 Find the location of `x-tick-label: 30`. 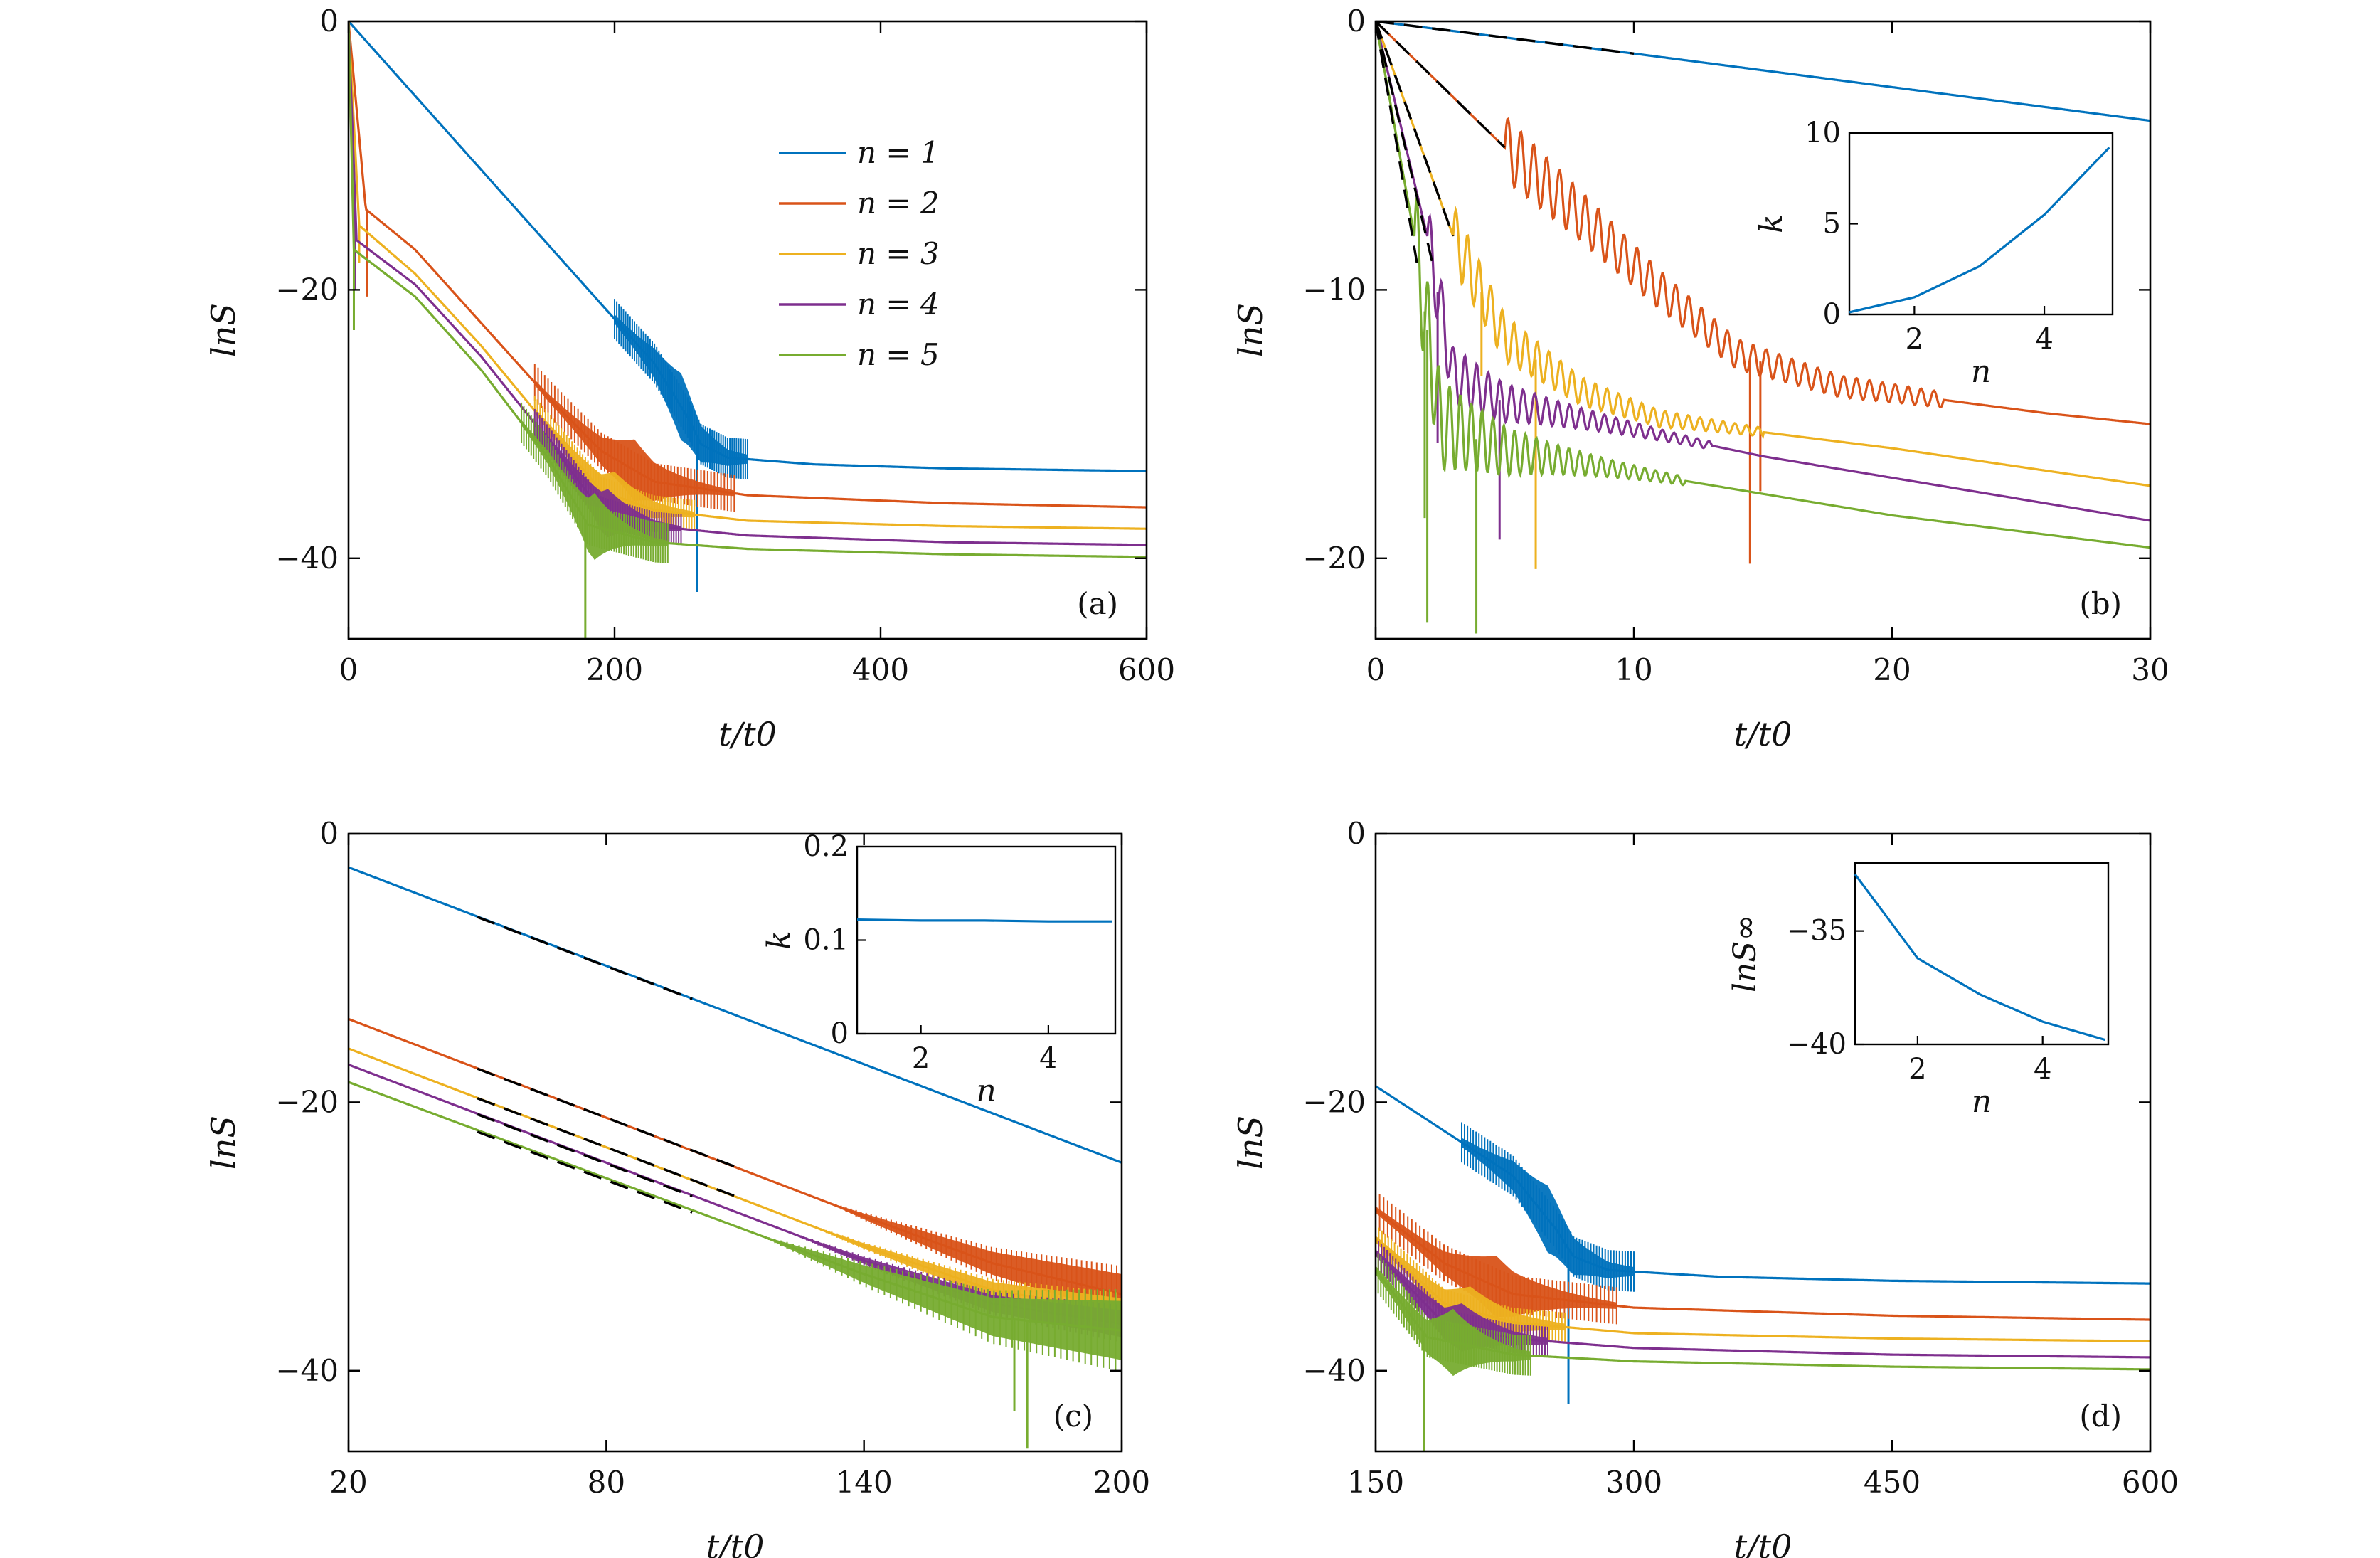

x-tick-label: 30 is located at coordinates (2150, 669).